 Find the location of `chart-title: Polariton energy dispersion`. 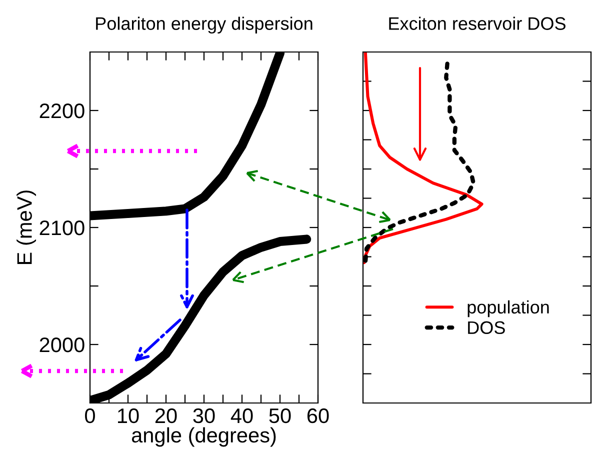

chart-title: Polariton energy dispersion is located at coordinates (204, 25).